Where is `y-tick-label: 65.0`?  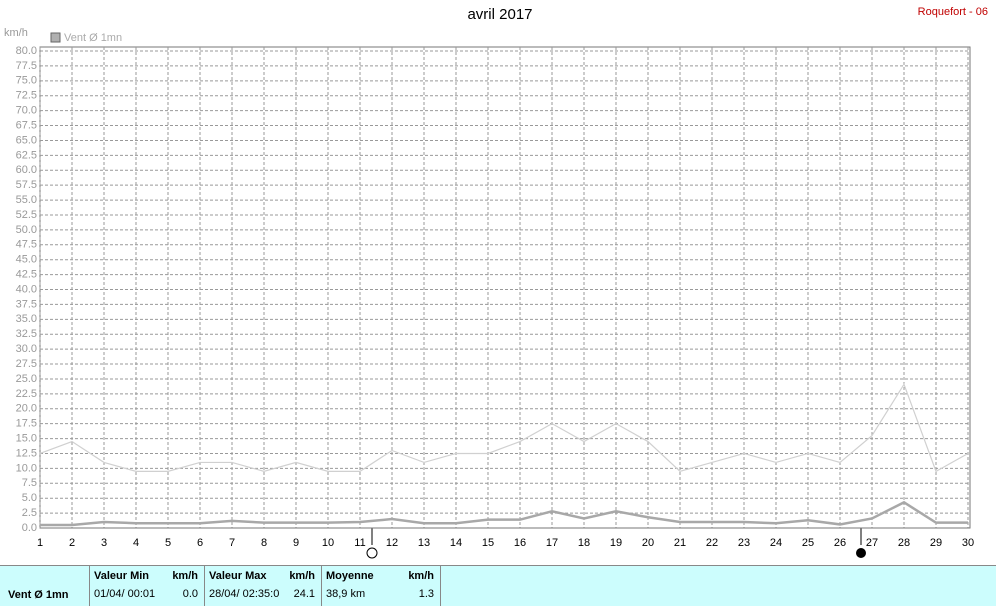 y-tick-label: 65.0 is located at coordinates (26, 140).